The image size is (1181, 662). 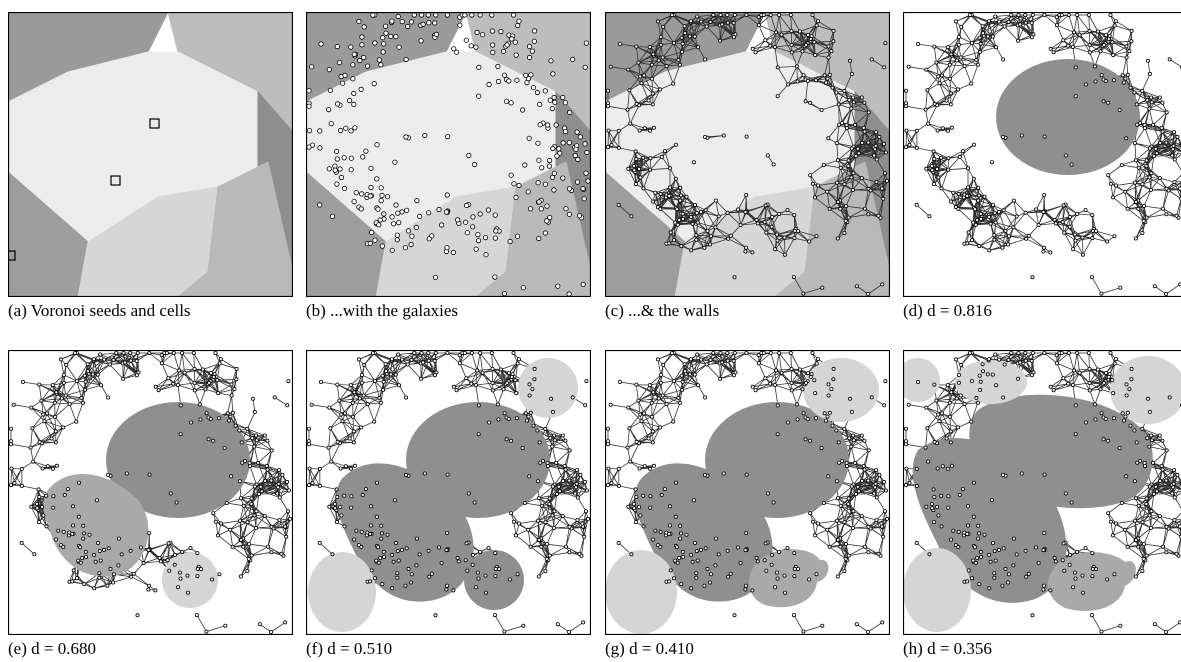 I want to click on void-plot-g, so click(x=747, y=492).